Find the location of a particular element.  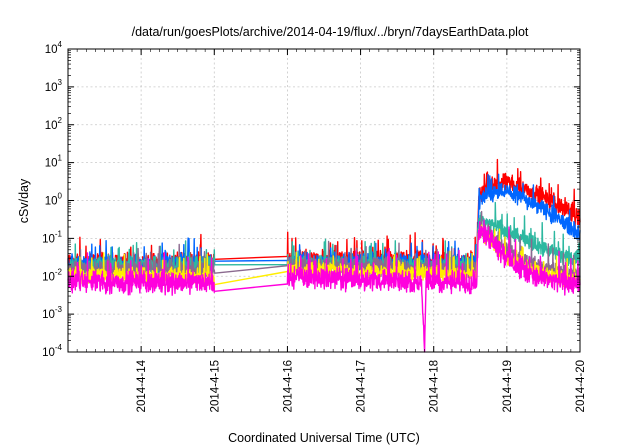

y-tick-label: 10⁻² is located at coordinates (52, 275).